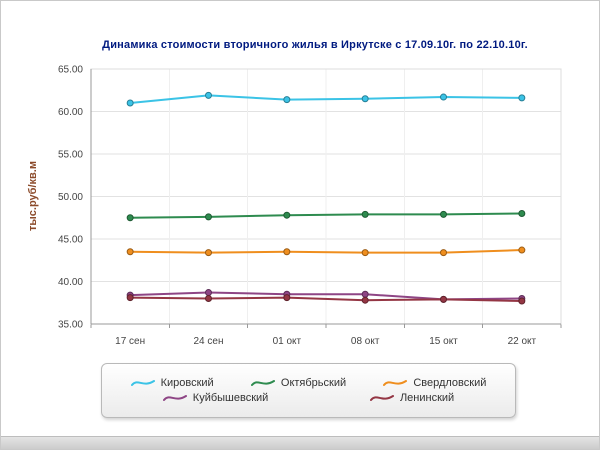 The width and height of the screenshot is (600, 450). I want to click on legend-label: Свердловский, so click(450, 383).